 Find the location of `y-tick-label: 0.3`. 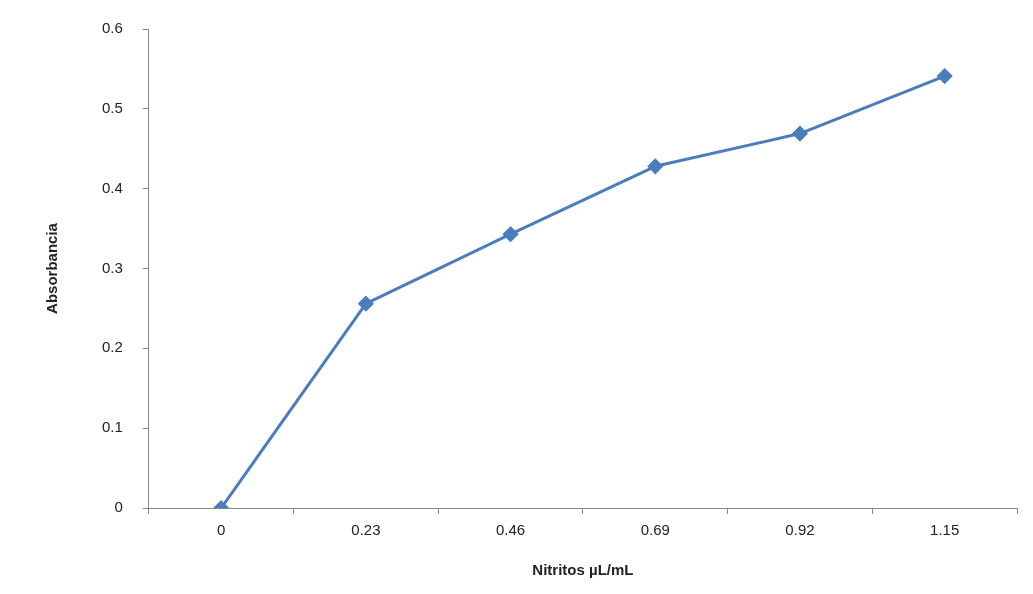

y-tick-label: 0.3 is located at coordinates (112, 267).